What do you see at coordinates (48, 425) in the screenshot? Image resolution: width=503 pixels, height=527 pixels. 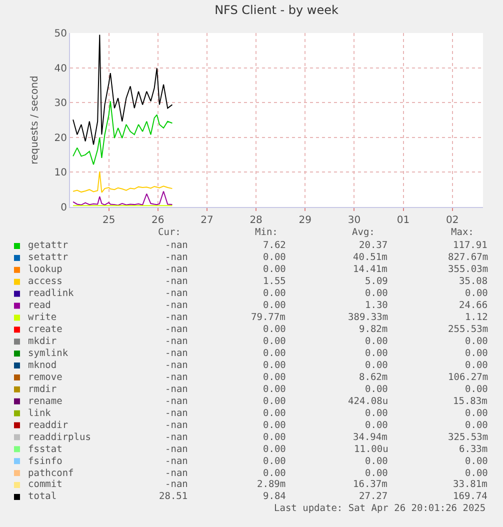 I see `legend-label: readdir` at bounding box center [48, 425].